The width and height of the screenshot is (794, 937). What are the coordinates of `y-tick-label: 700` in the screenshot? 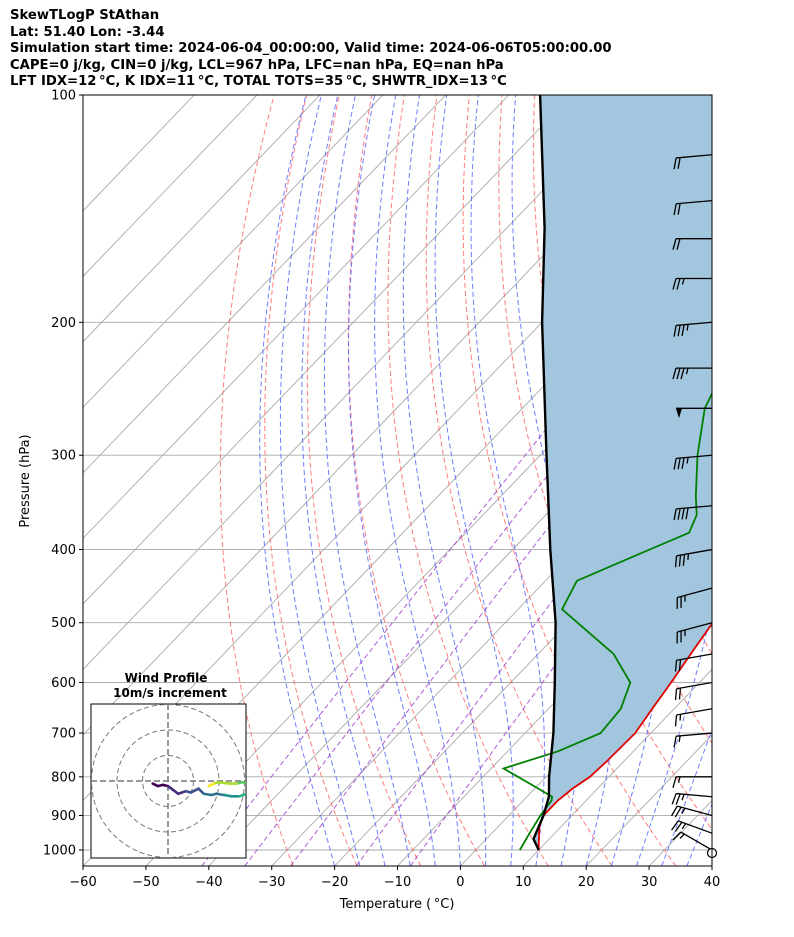 It's located at (63, 734).